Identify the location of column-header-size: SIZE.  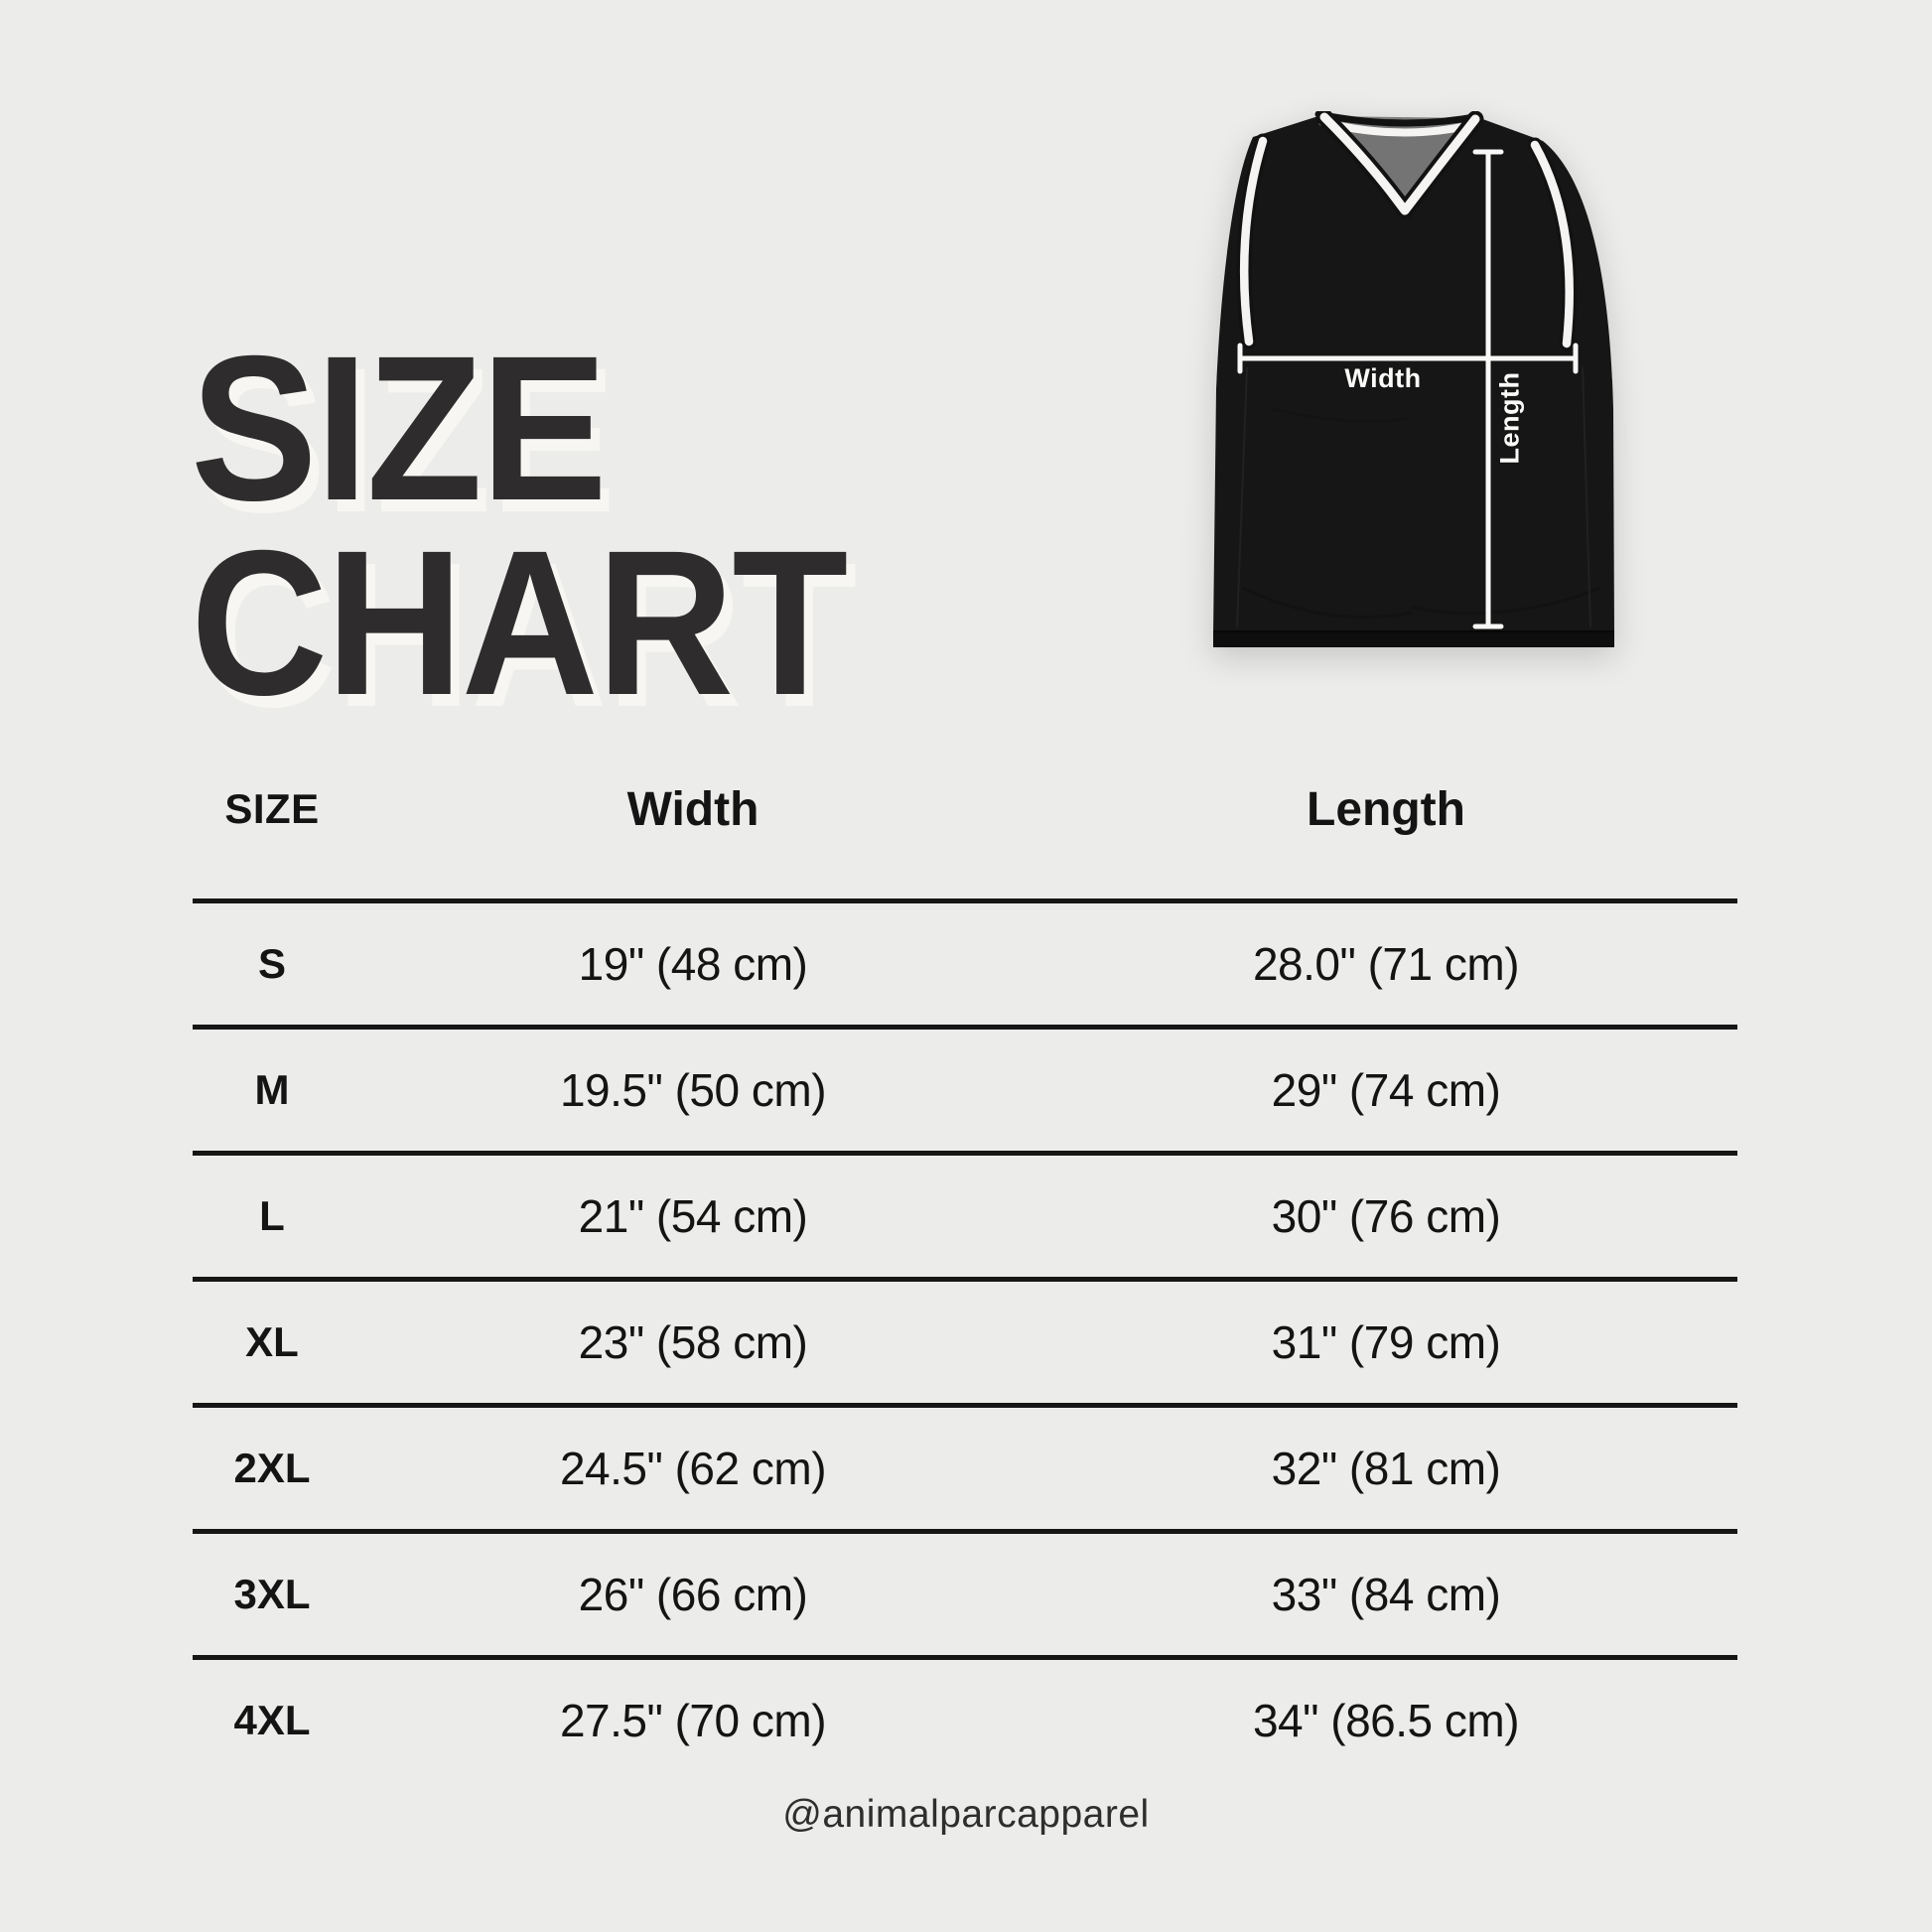
(272, 809).